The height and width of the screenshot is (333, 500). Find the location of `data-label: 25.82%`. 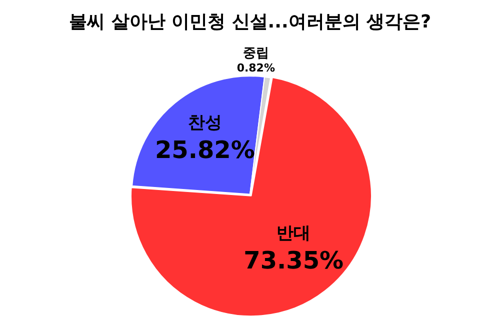

data-label: 25.82% is located at coordinates (204, 150).